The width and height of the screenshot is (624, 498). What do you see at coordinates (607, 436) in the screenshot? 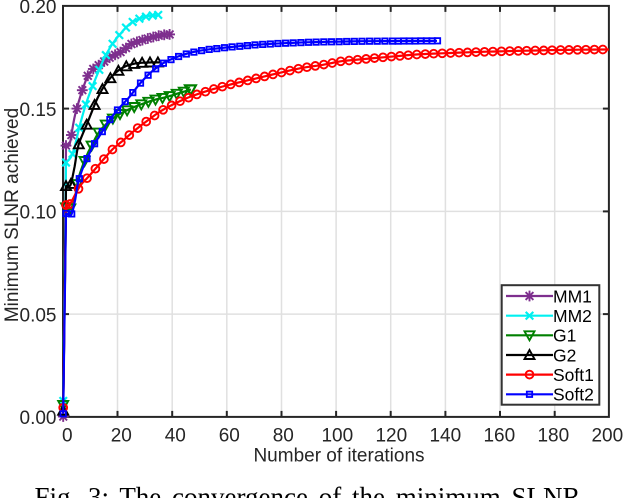
I see `svg-text: 200` at bounding box center [607, 436].